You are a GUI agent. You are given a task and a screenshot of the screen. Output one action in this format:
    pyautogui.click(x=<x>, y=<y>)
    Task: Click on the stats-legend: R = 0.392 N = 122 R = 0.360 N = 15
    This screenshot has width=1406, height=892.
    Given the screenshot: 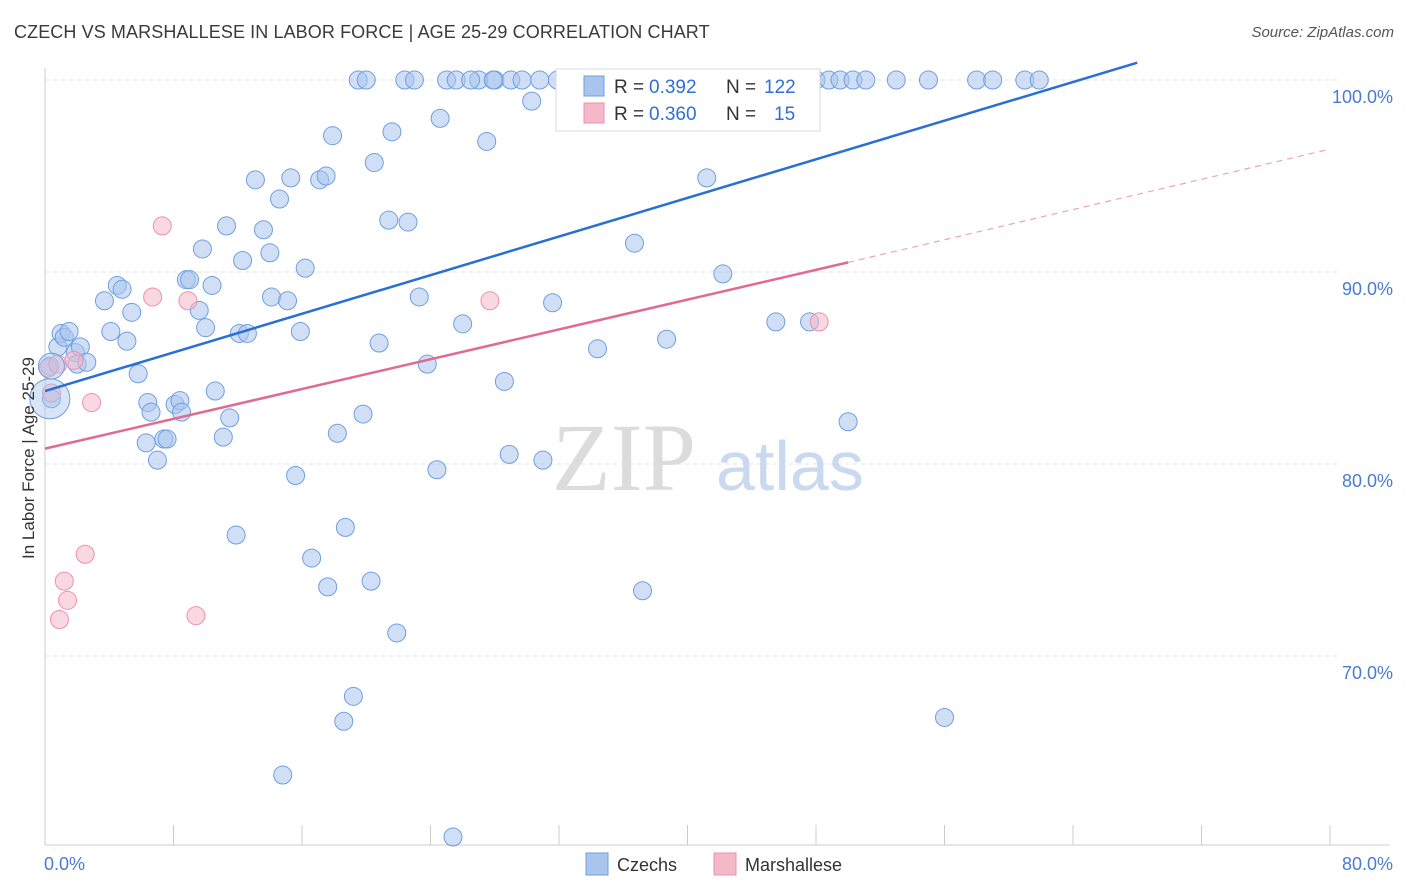 What is the action you would take?
    pyautogui.click(x=688, y=100)
    